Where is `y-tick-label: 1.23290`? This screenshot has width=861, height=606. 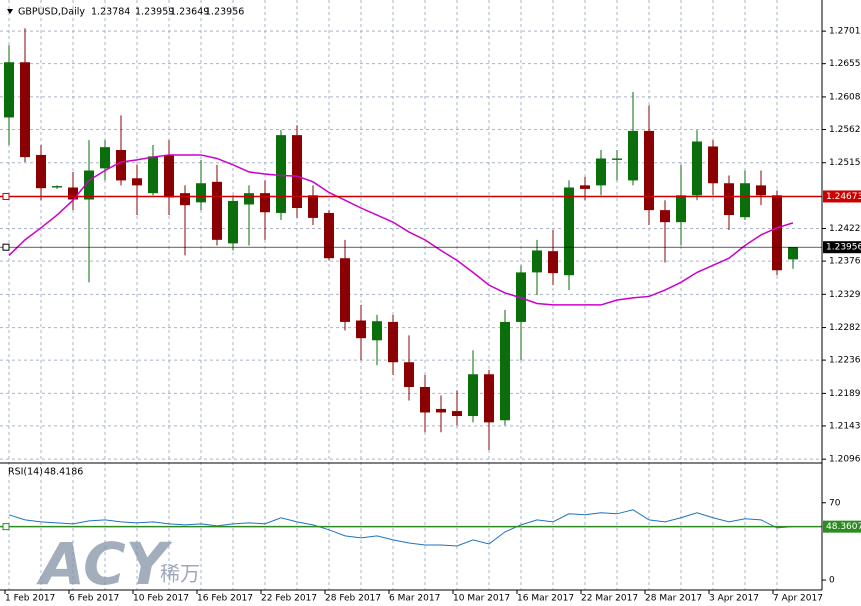
y-tick-label: 1.23290 is located at coordinates (845, 295).